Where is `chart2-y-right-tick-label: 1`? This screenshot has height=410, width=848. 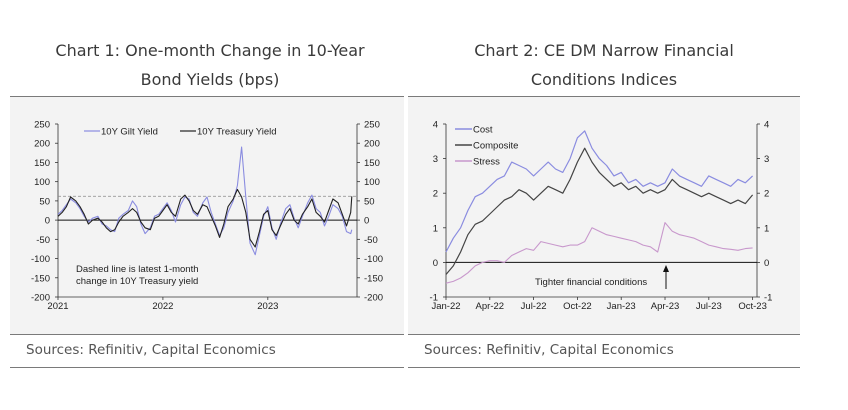 chart2-y-right-tick-label: 1 is located at coordinates (766, 228).